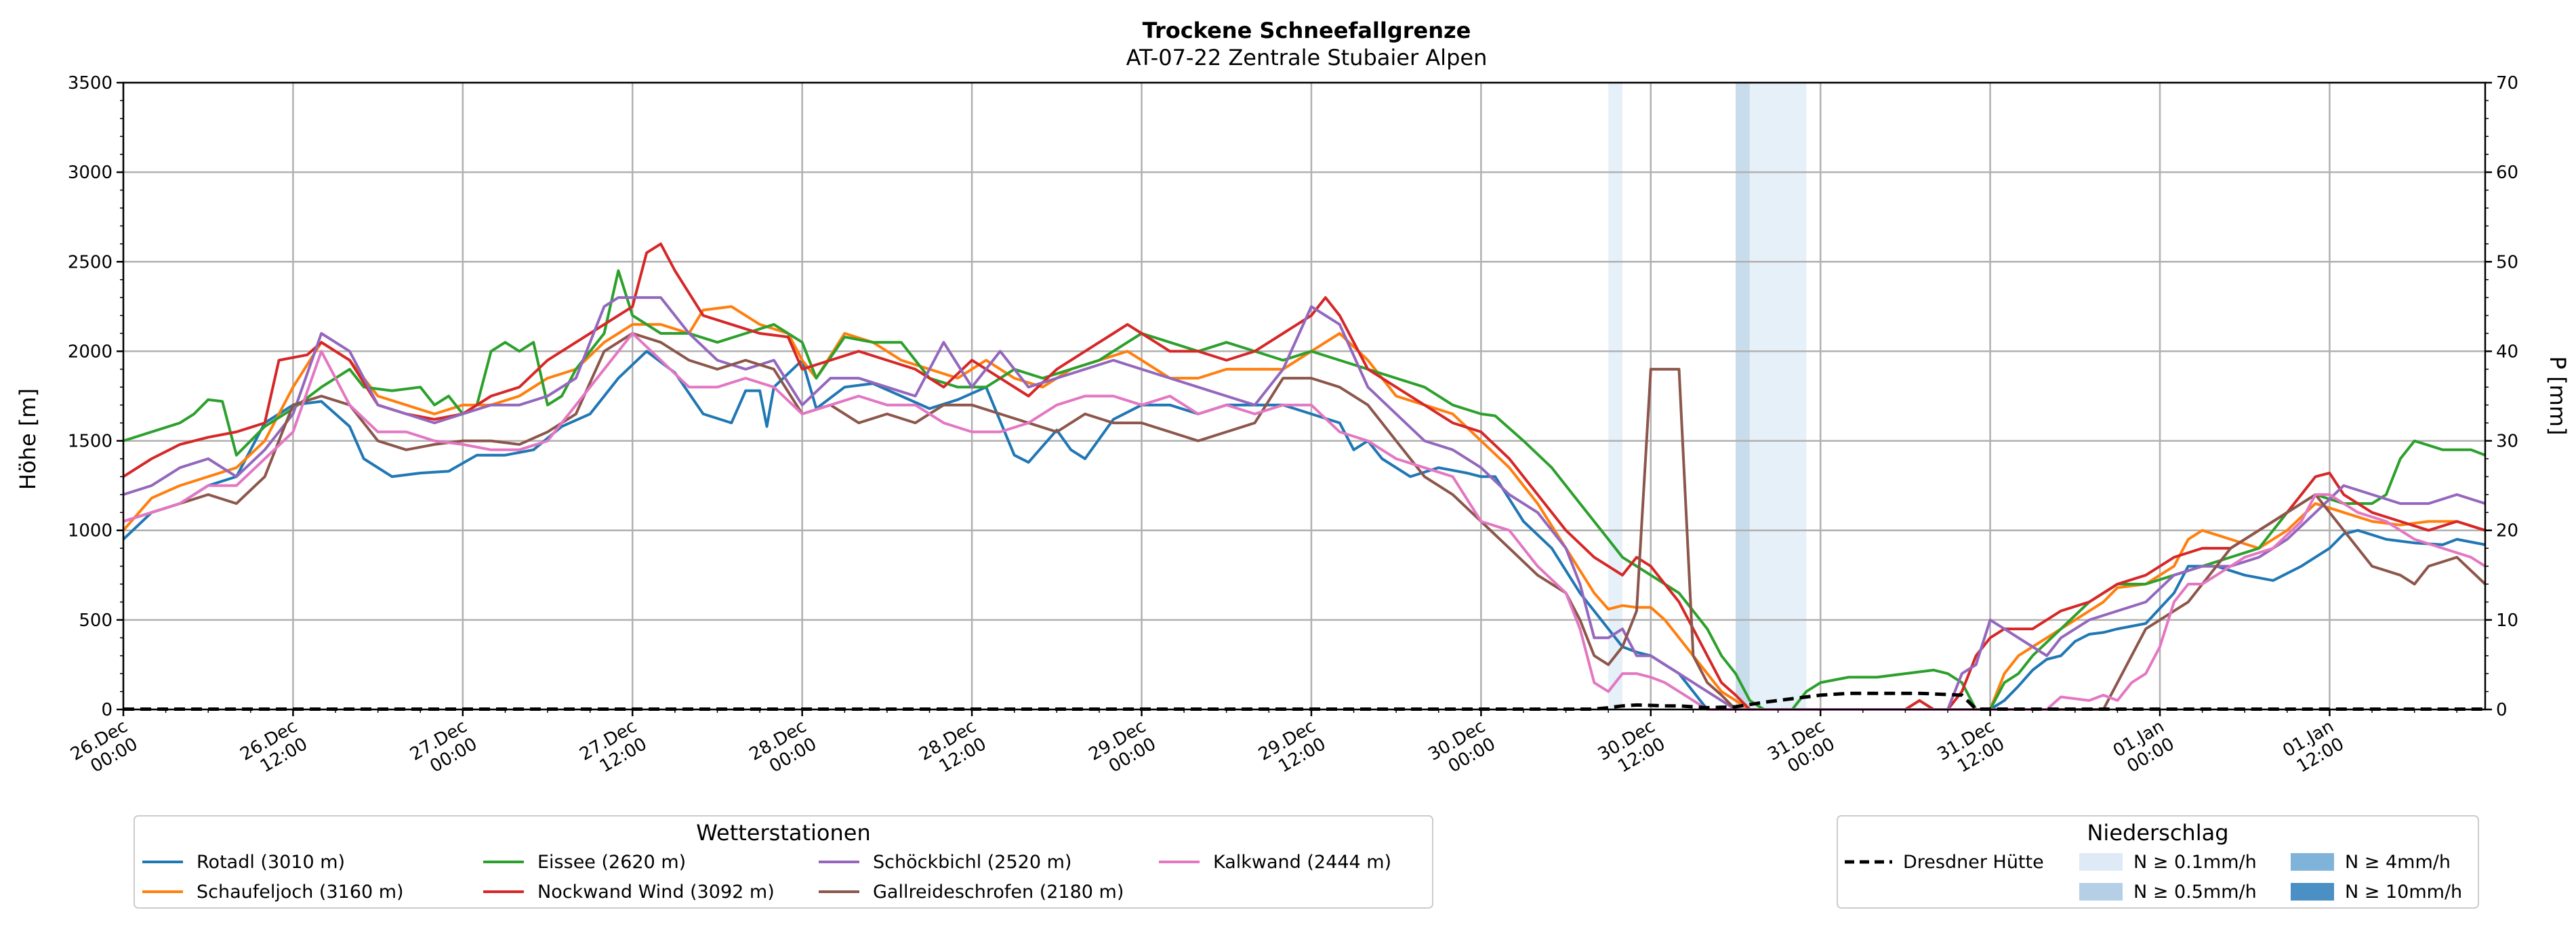  What do you see at coordinates (656, 892) in the screenshot?
I see `legend-label: Nockwand Wind (3092 m)` at bounding box center [656, 892].